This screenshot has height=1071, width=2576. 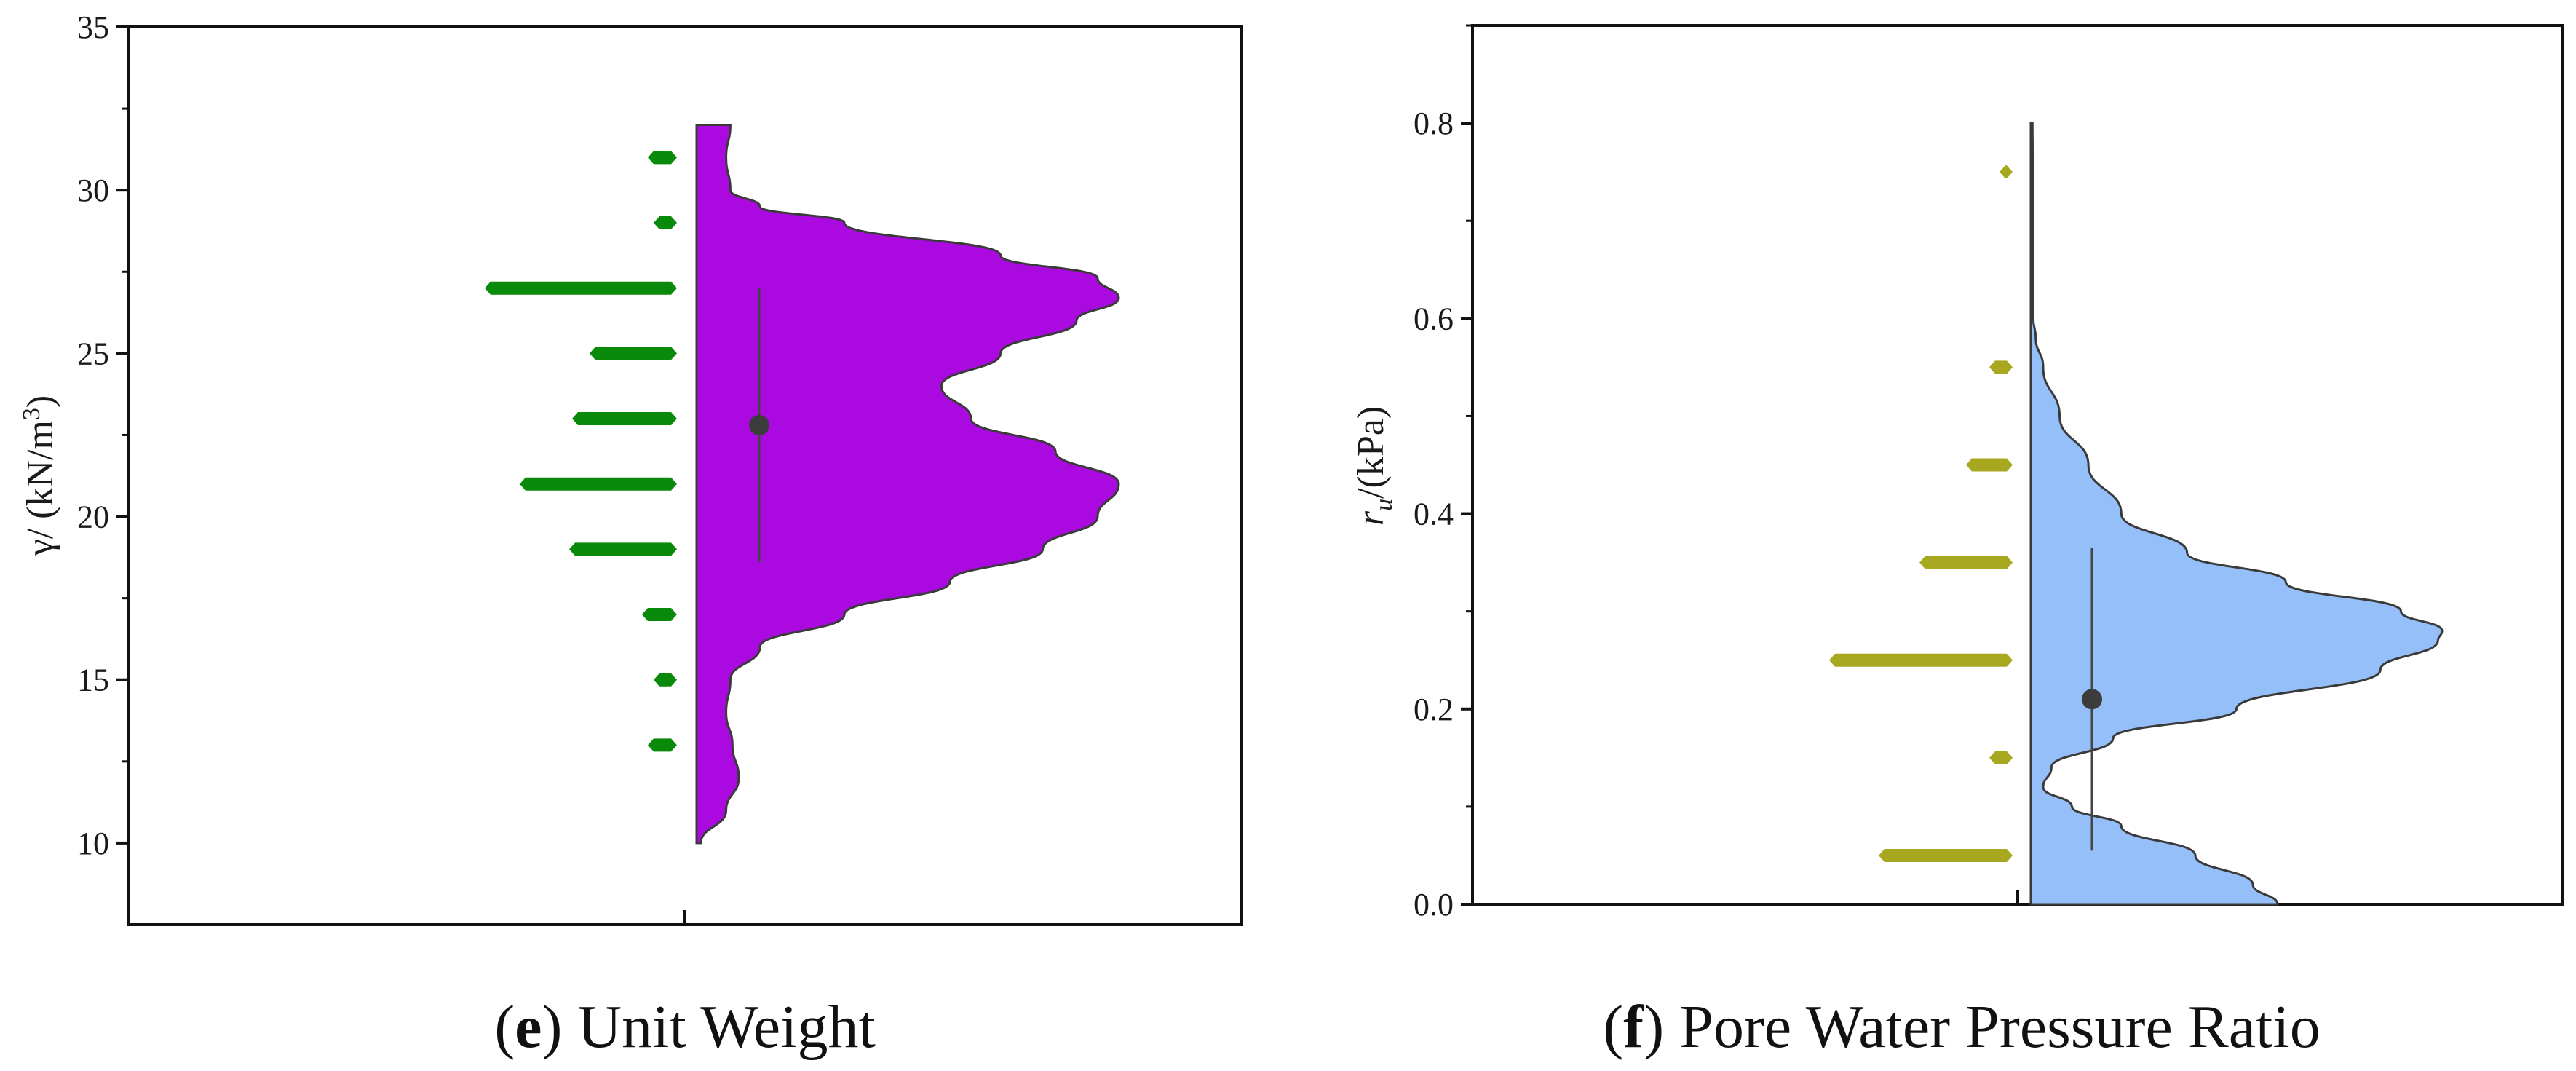 What do you see at coordinates (1434, 123) in the screenshot?
I see `panel-f-y-tick-label: 0.8` at bounding box center [1434, 123].